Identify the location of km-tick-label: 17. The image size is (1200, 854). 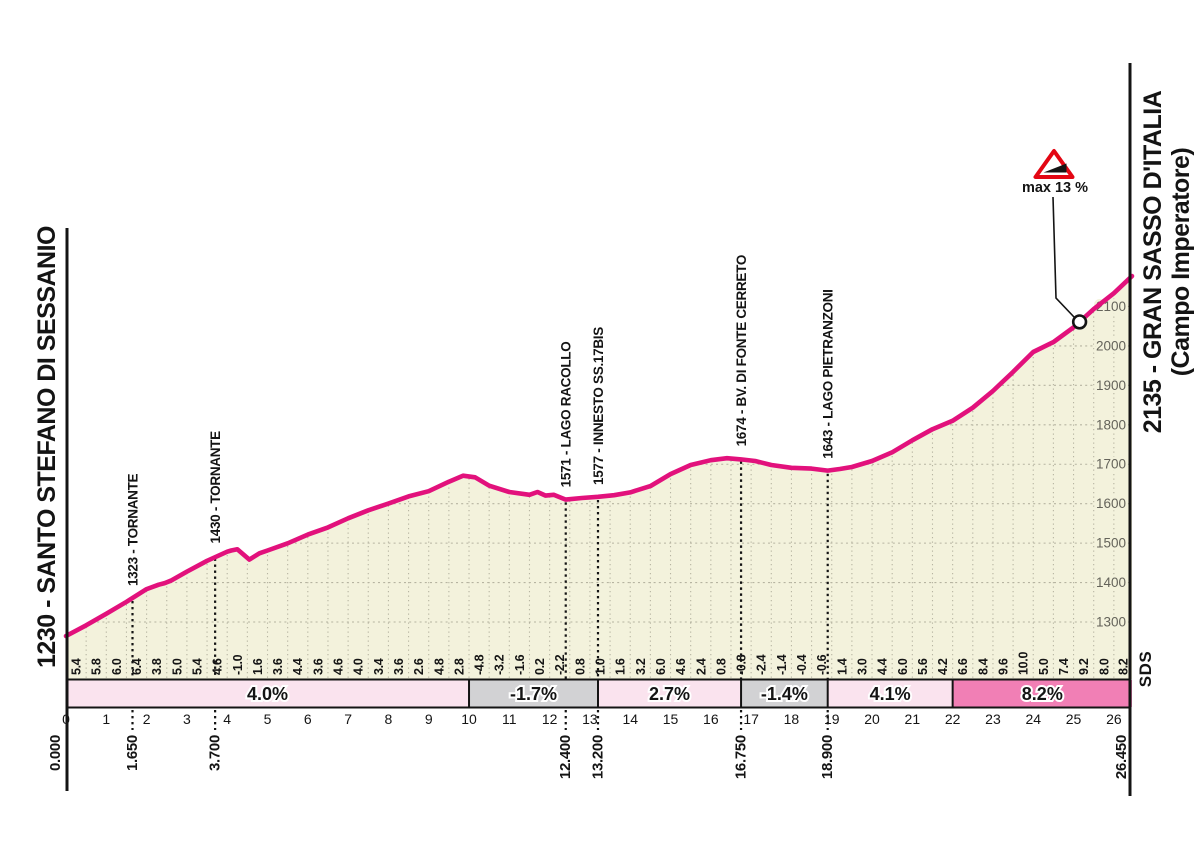
(751, 719).